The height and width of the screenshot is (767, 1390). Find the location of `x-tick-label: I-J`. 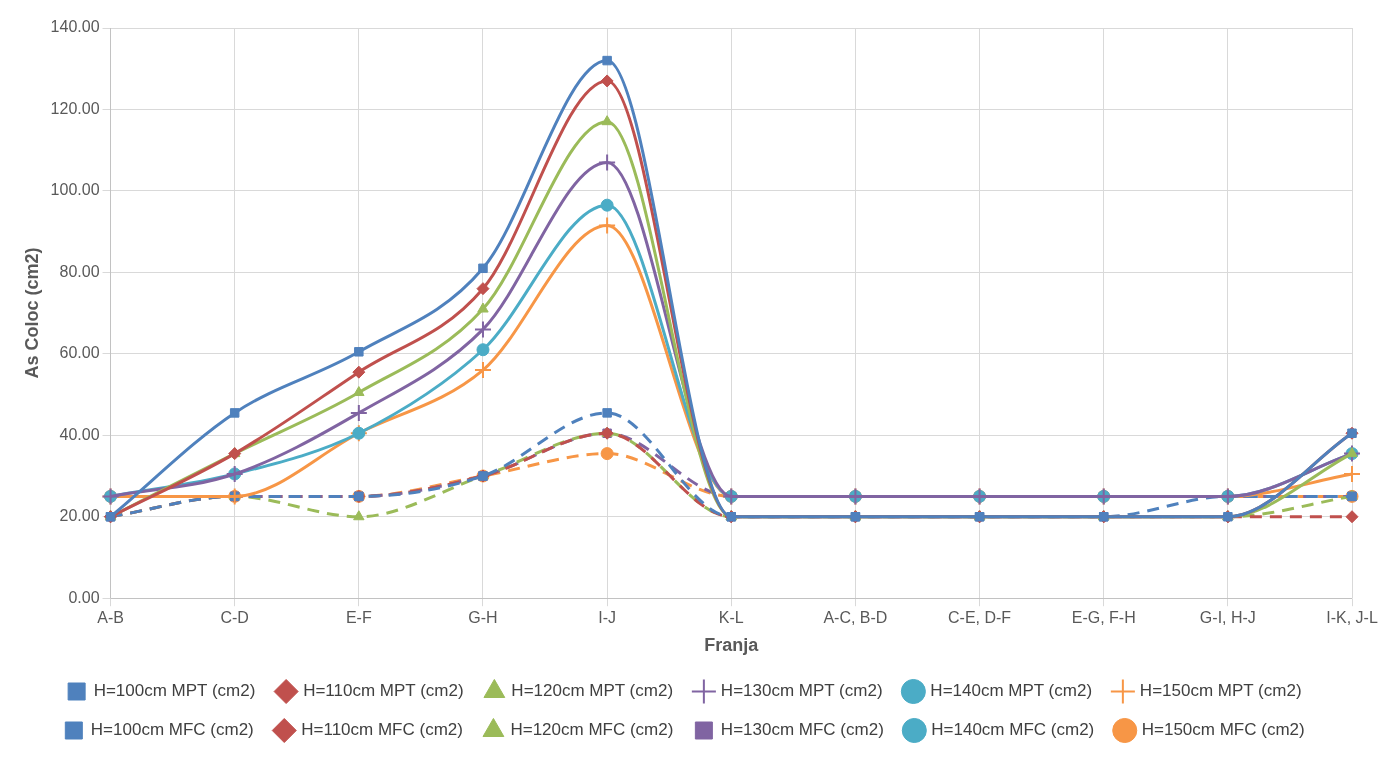

x-tick-label: I-J is located at coordinates (607, 618).